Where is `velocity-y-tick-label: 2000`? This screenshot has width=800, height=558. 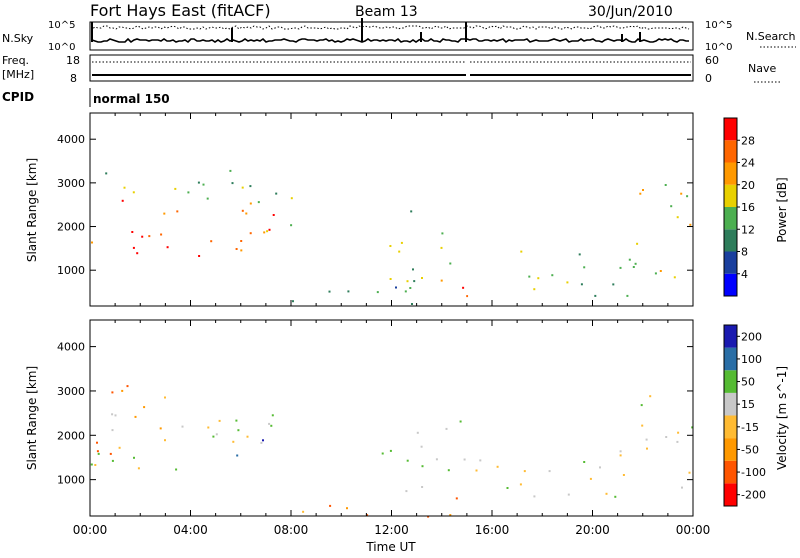 velocity-y-tick-label: 2000 is located at coordinates (71, 435).